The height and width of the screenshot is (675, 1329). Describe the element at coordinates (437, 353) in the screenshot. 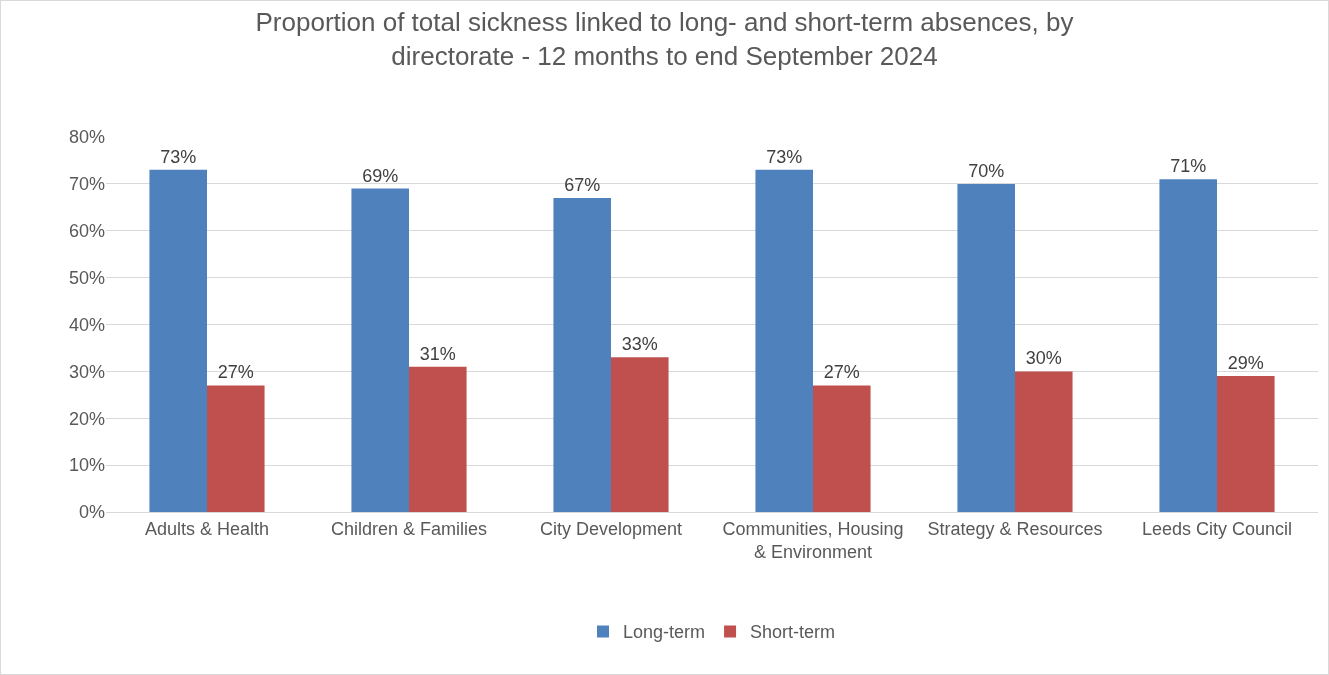

I see `data-label: 31%` at that location.